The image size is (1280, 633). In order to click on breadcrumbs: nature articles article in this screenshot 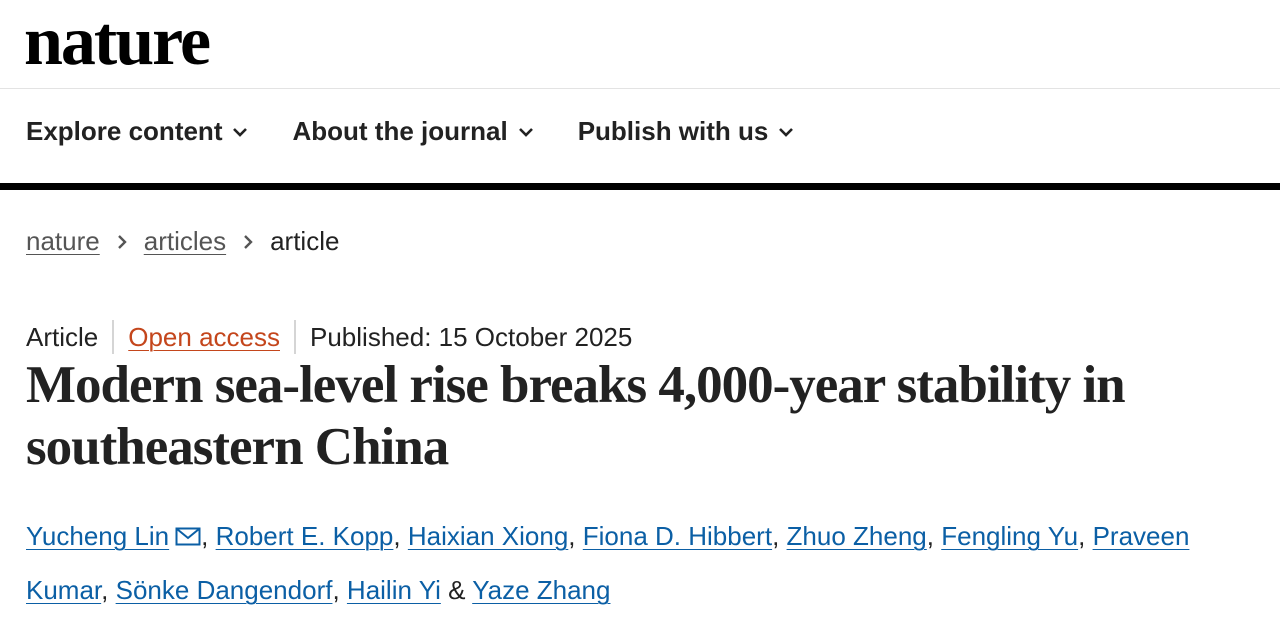, I will do `click(182, 241)`.